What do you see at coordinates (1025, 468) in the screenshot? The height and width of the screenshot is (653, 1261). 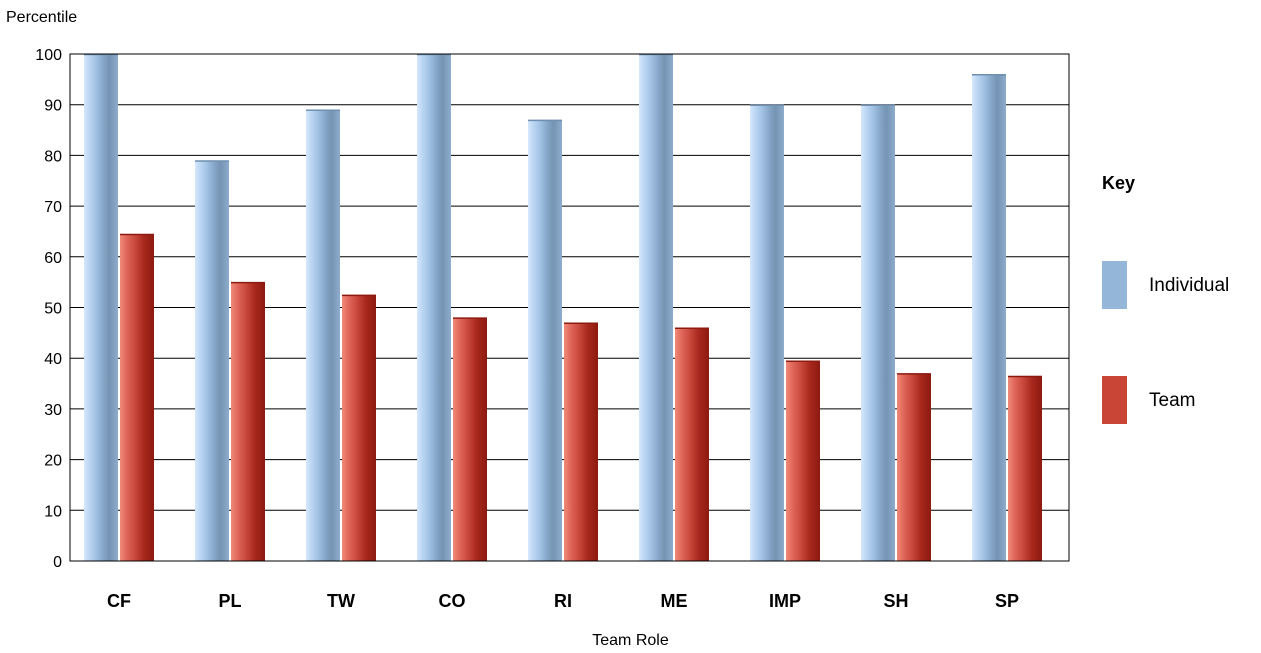 I see `bar-team-sp` at bounding box center [1025, 468].